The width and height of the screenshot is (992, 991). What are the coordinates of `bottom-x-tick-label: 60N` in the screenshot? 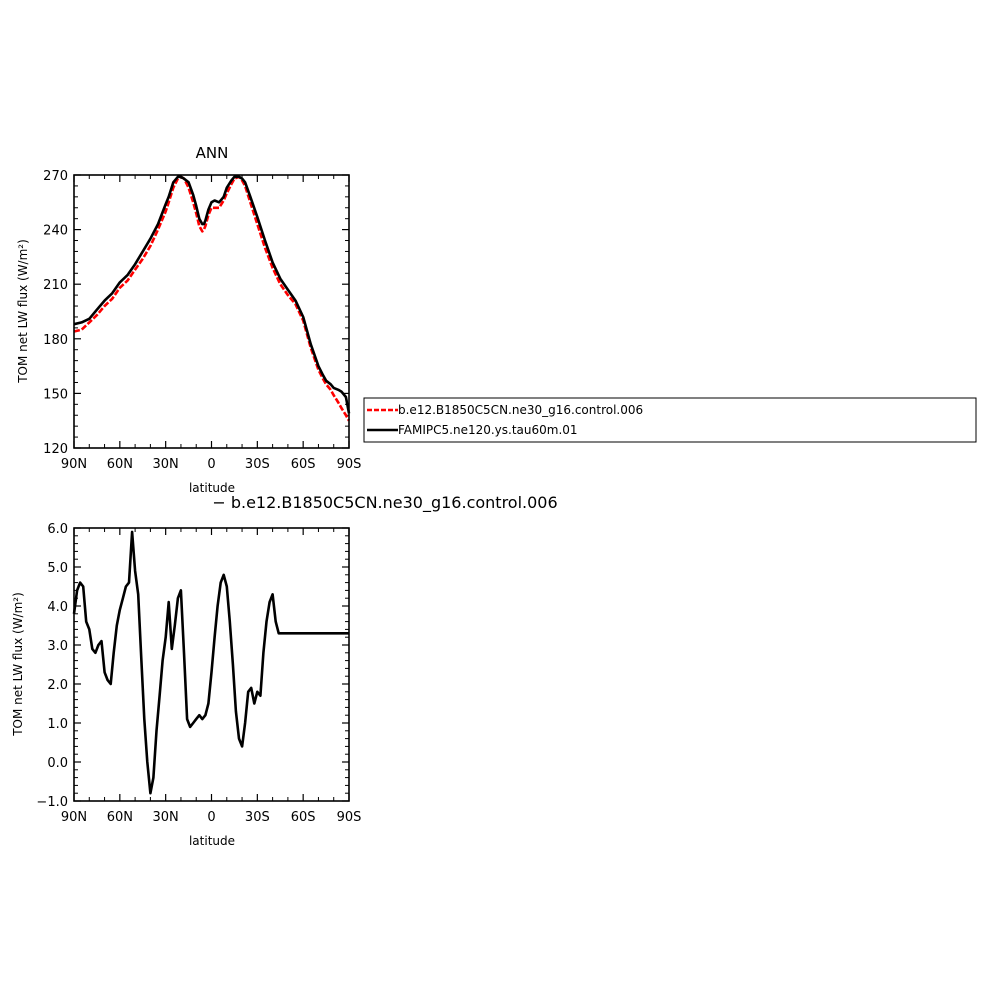 It's located at (120, 817).